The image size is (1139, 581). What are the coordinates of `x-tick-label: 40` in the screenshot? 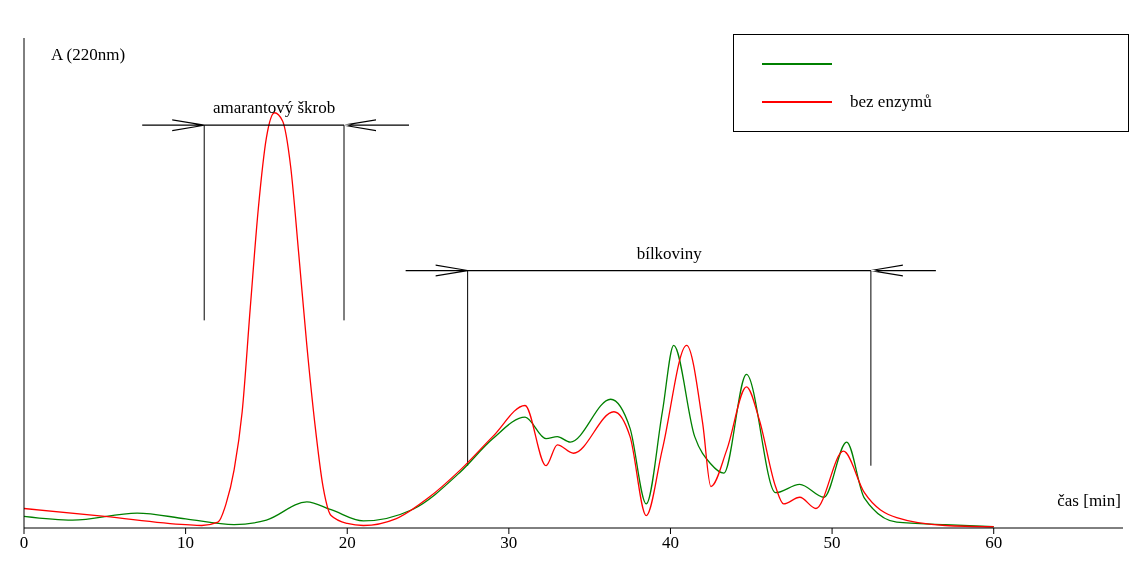 It's located at (670, 543).